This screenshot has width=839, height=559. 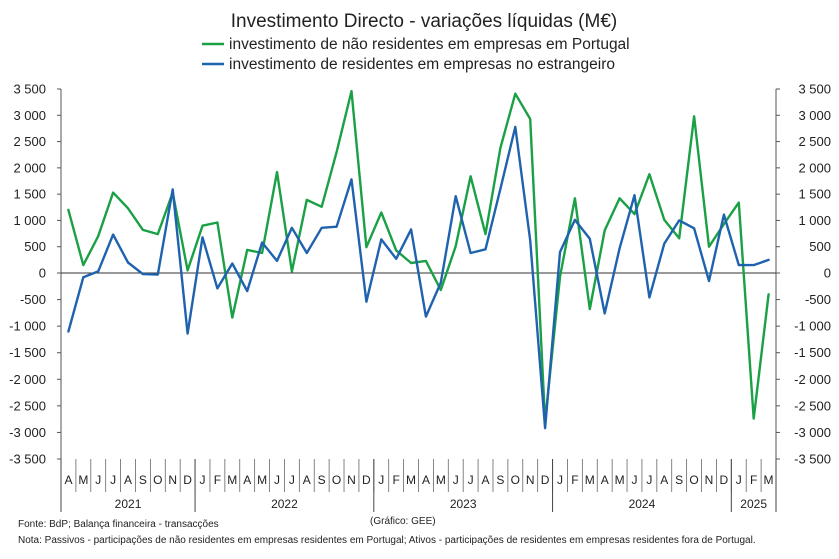 What do you see at coordinates (27, 379) in the screenshot?
I see `y-tick-label-left: -2 000` at bounding box center [27, 379].